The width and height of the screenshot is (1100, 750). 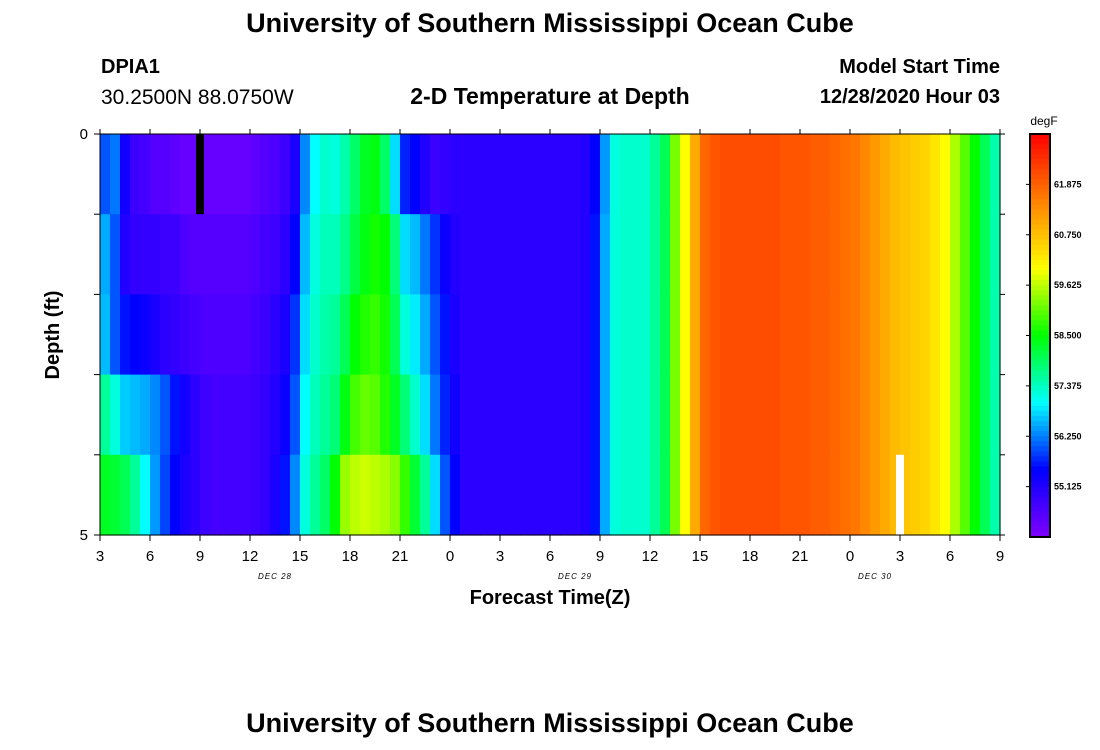 I want to click on date-label: DEC 30, so click(x=875, y=576).